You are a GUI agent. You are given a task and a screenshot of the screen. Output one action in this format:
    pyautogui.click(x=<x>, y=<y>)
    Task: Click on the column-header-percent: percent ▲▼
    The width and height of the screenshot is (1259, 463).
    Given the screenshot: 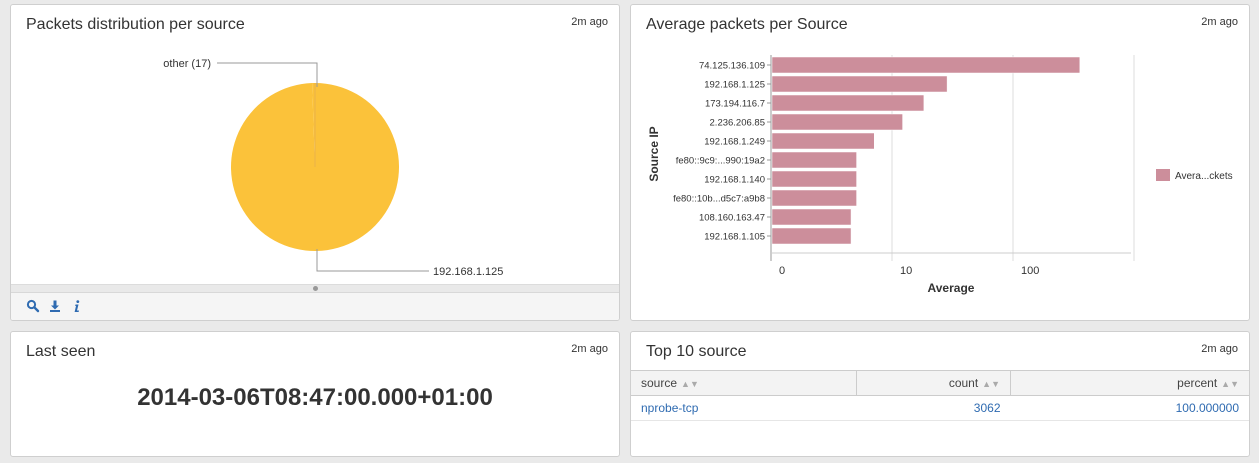 What is the action you would take?
    pyautogui.click(x=1129, y=383)
    